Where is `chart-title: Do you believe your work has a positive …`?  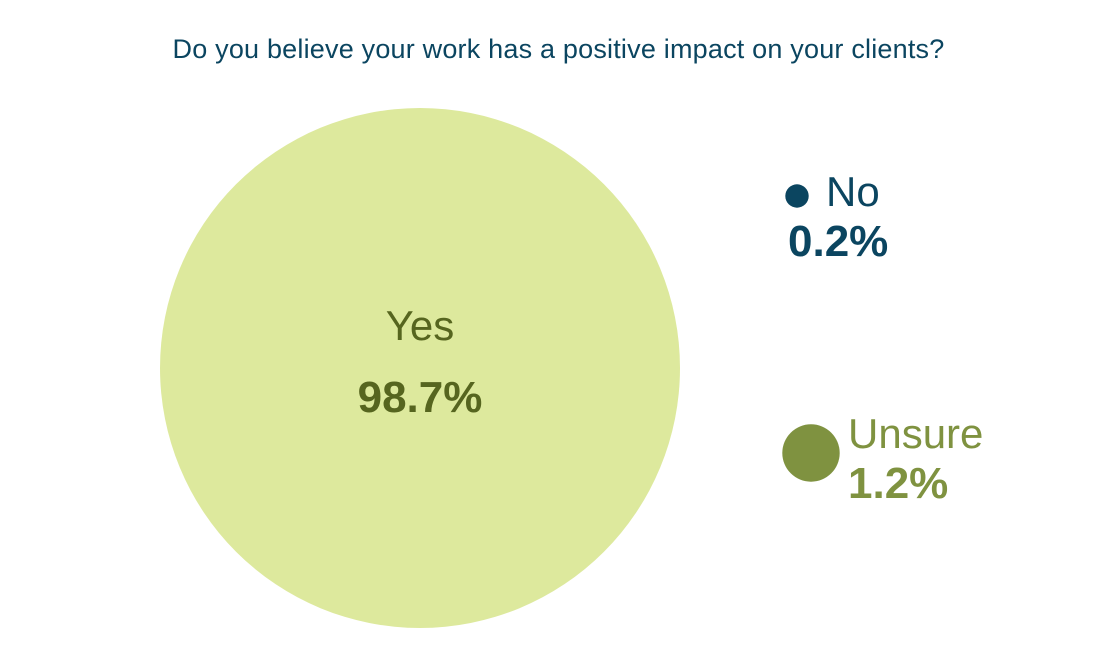 chart-title: Do you believe your work has a positive … is located at coordinates (558, 49).